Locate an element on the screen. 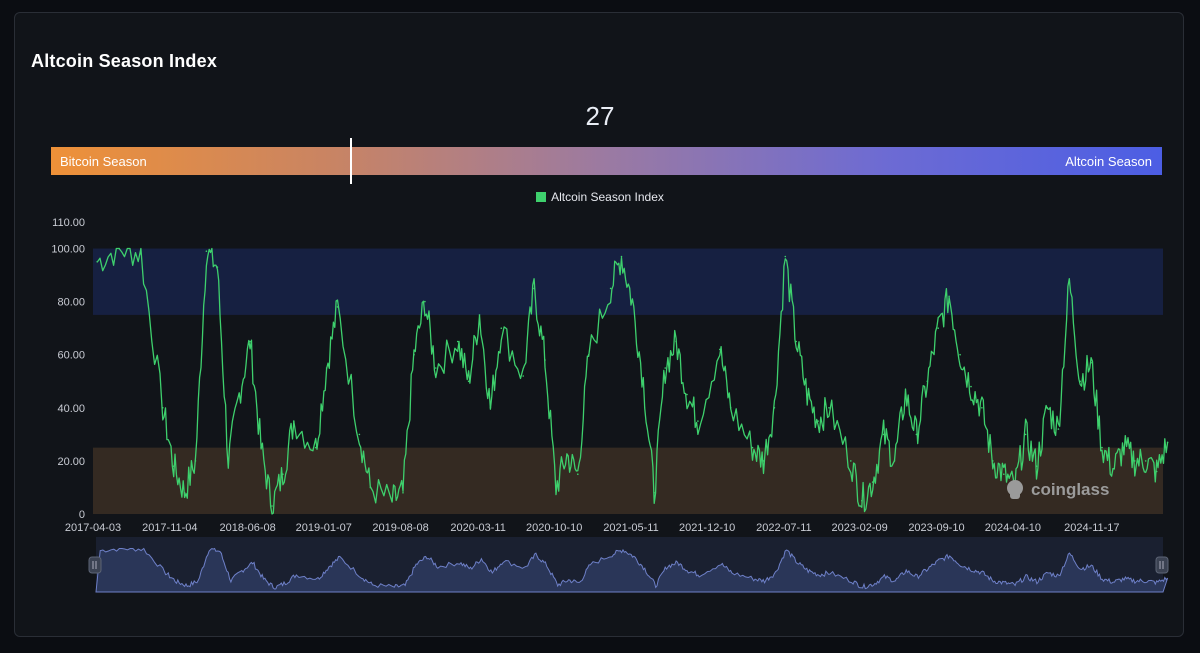 Image resolution: width=1200 pixels, height=653 pixels. gauge-marker is located at coordinates (350, 161).